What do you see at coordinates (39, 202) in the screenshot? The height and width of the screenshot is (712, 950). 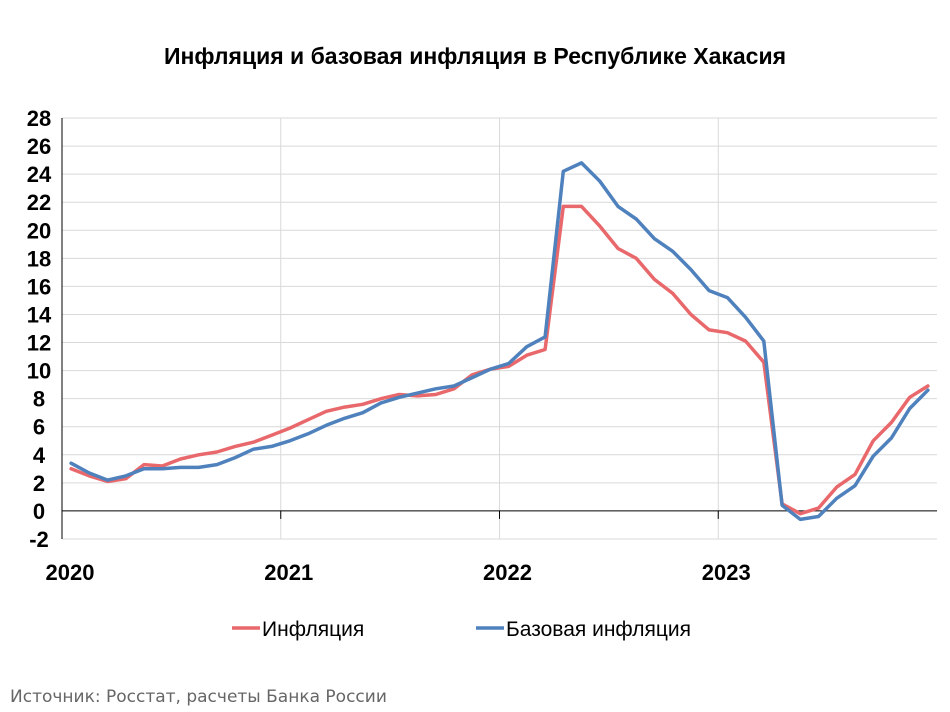 I see `y-tick-label: 22` at bounding box center [39, 202].